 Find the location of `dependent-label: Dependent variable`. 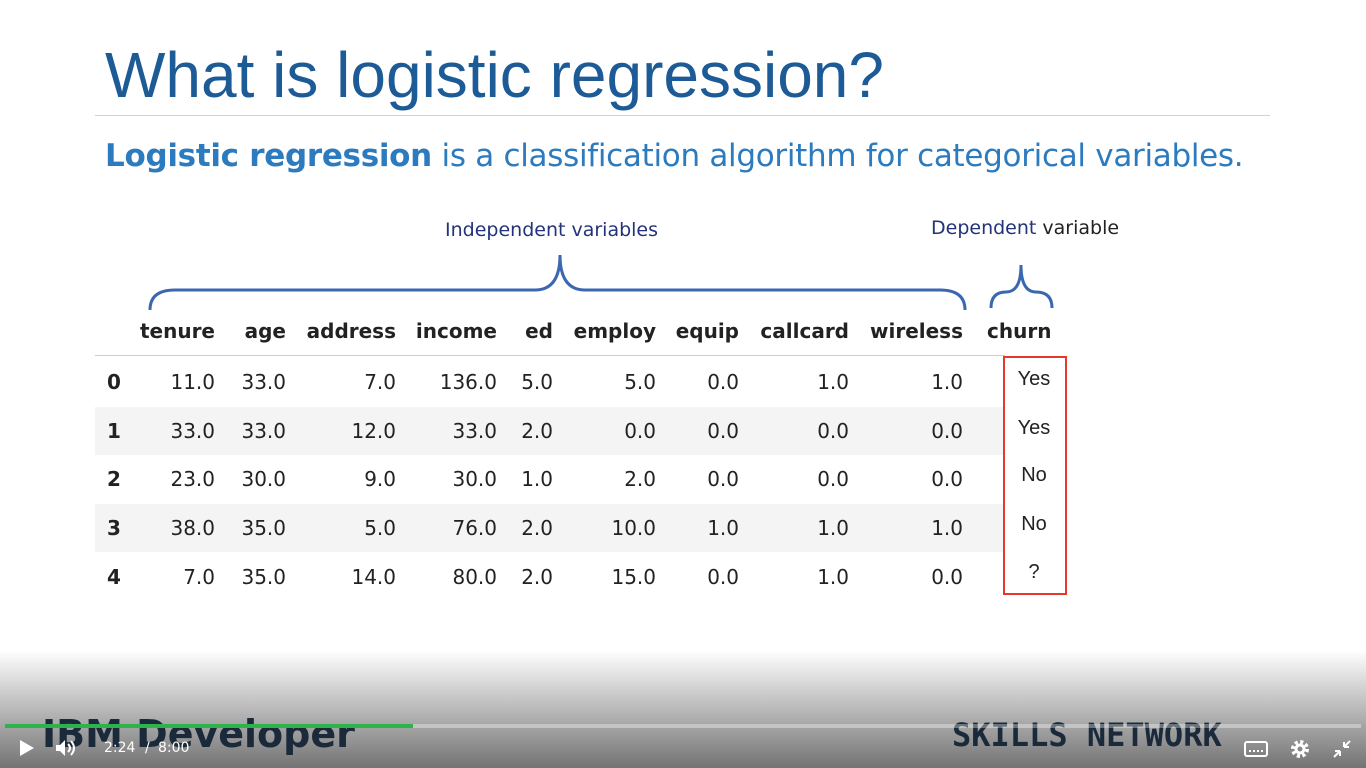

dependent-label: Dependent variable is located at coordinates (1025, 228).